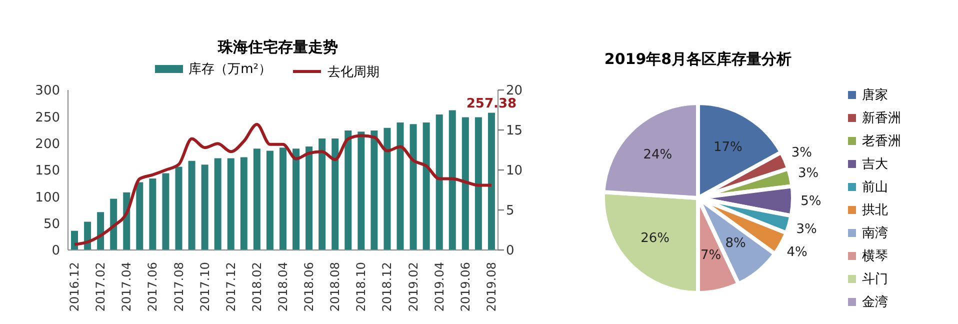  What do you see at coordinates (797, 252) in the screenshot?
I see `data-label: 4%` at bounding box center [797, 252].